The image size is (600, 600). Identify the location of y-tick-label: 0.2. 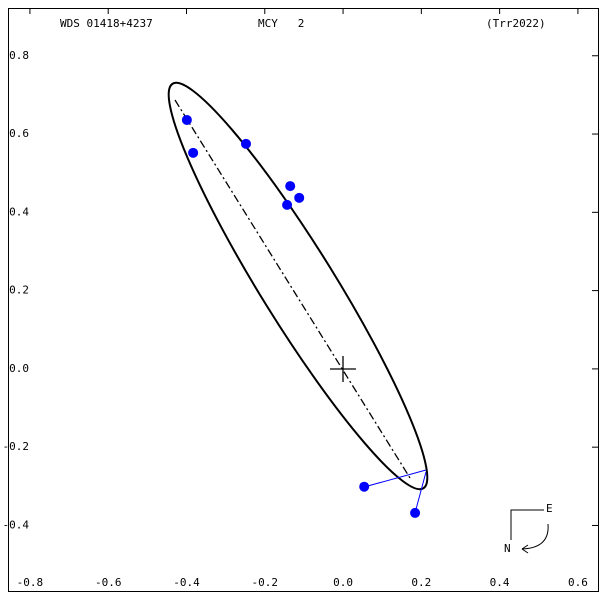
(19, 290).